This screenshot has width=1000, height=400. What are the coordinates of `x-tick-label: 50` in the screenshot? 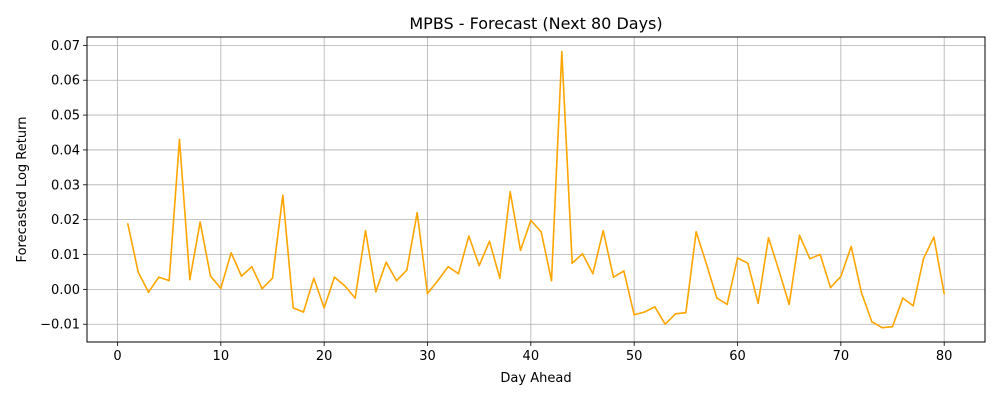 It's located at (634, 356).